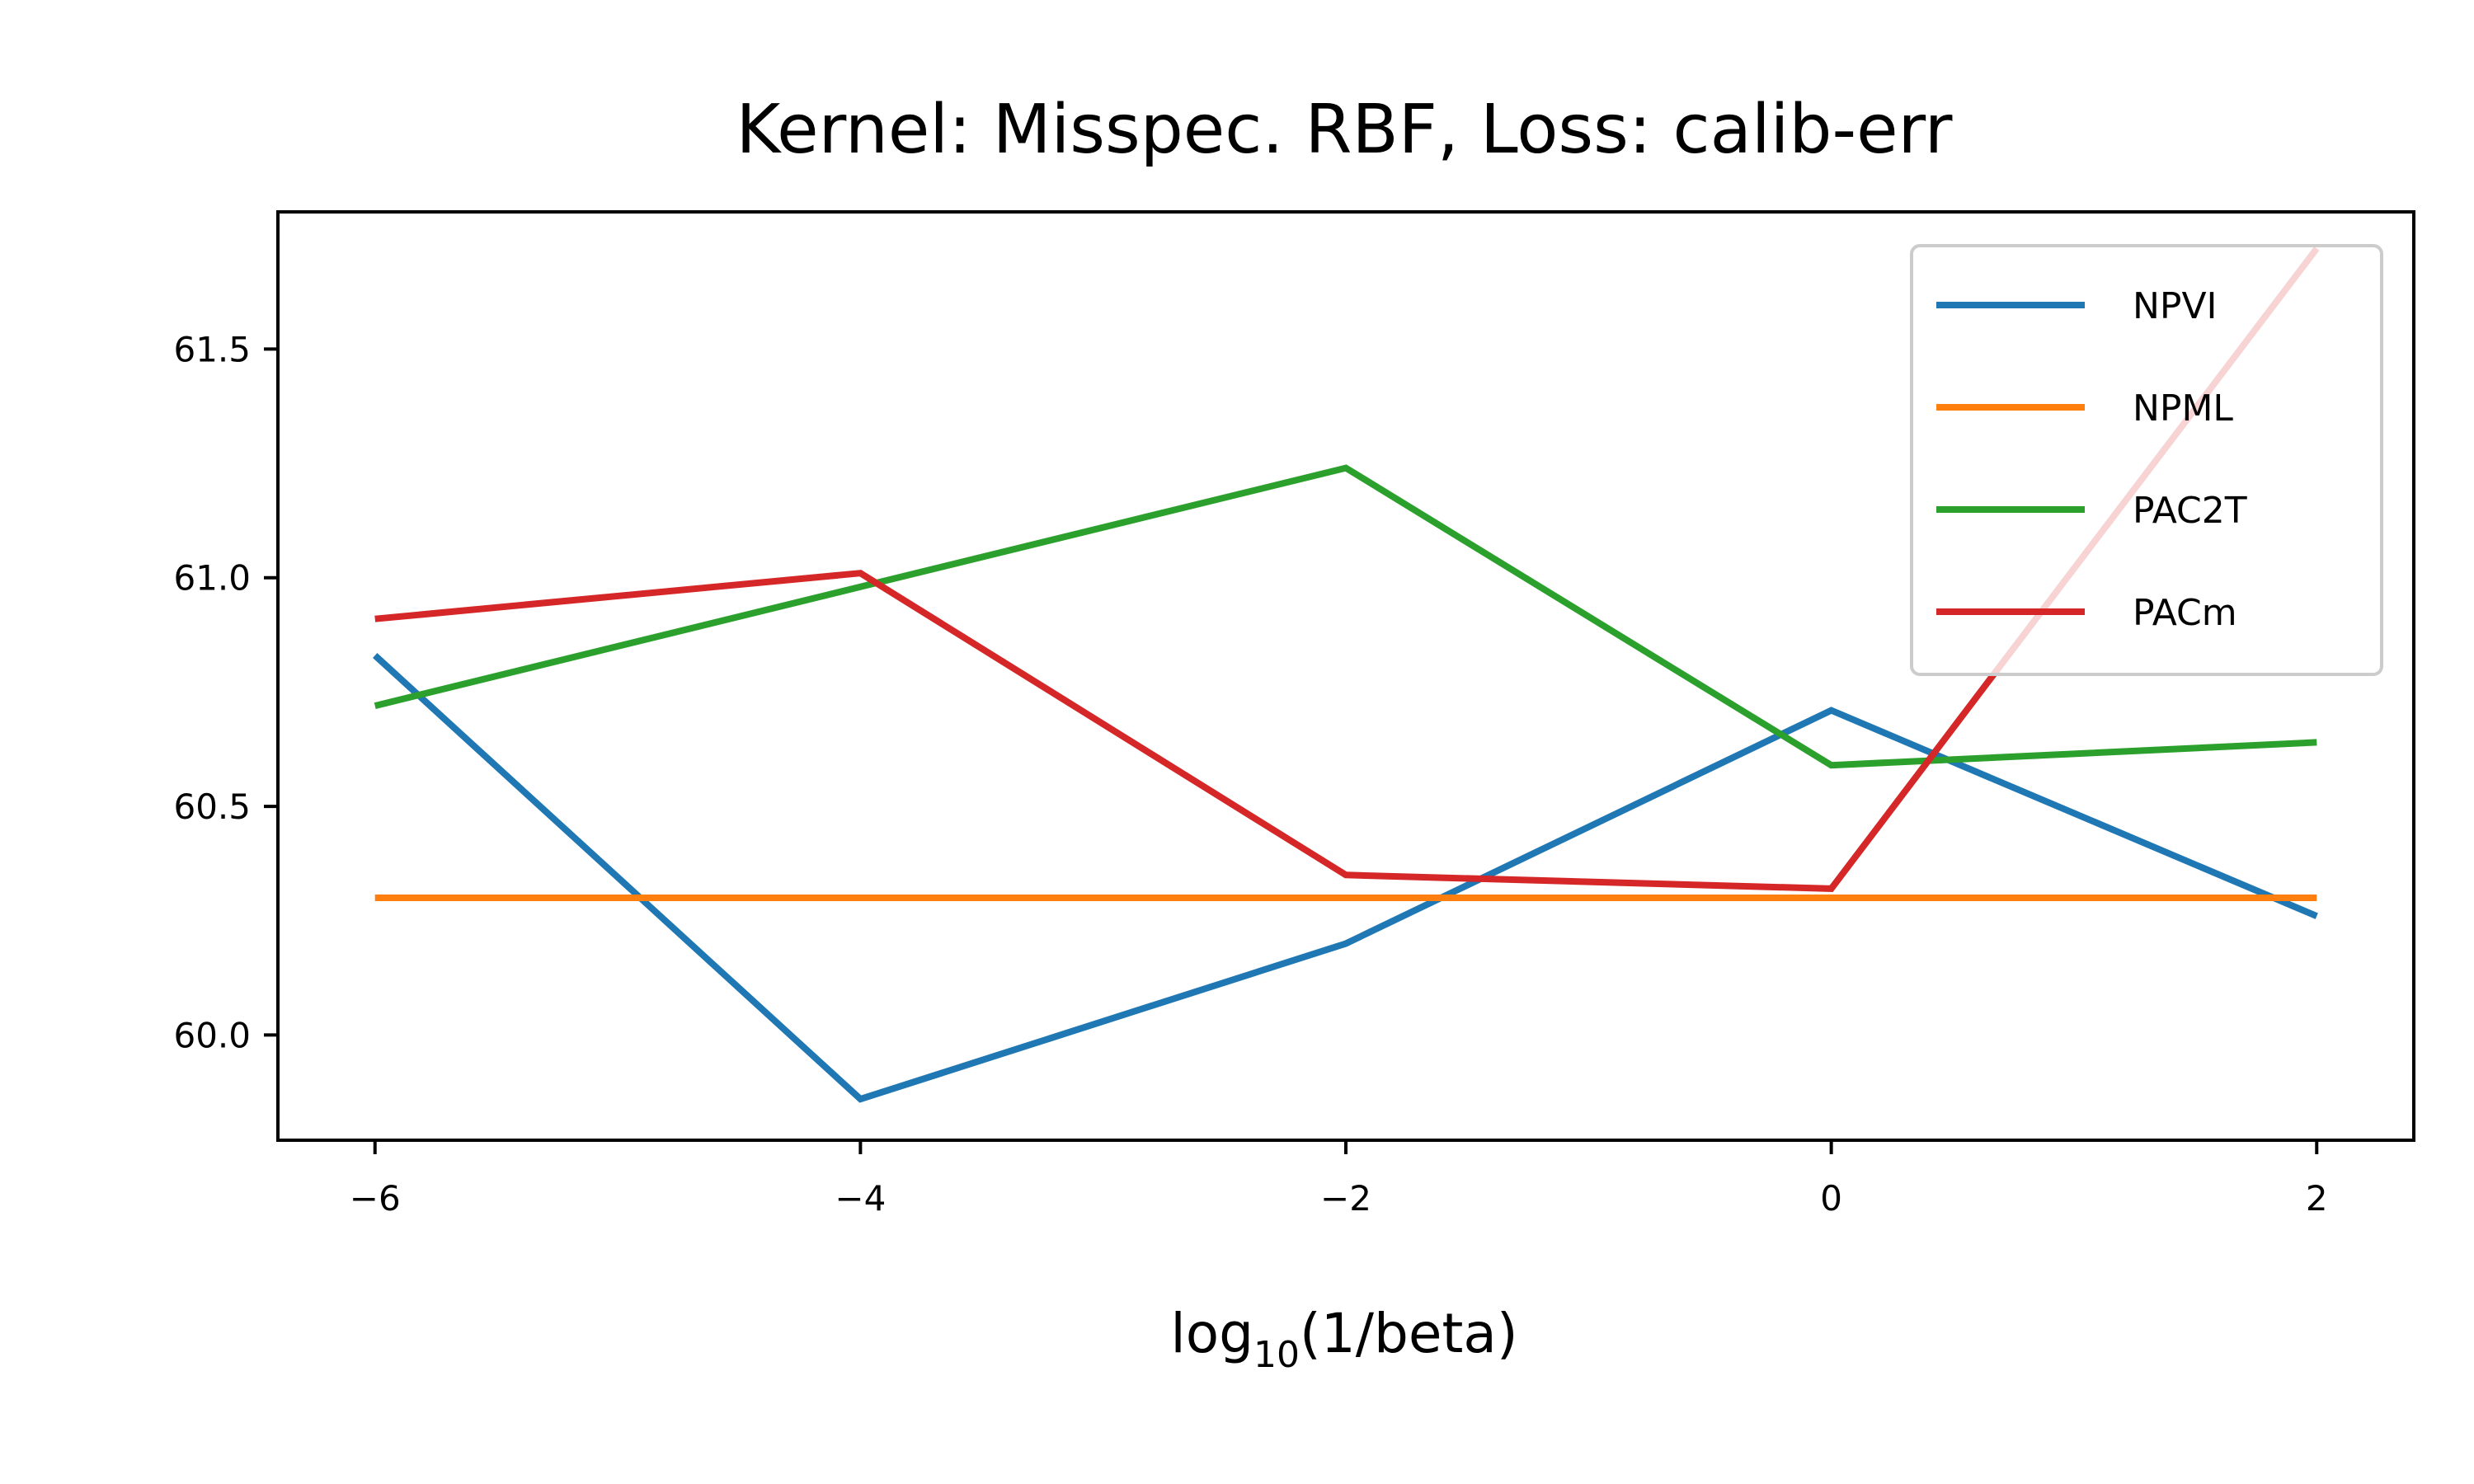 Image resolution: width=2474 pixels, height=1484 pixels. What do you see at coordinates (212, 1035) in the screenshot?
I see `y-tick-label: 60.0` at bounding box center [212, 1035].